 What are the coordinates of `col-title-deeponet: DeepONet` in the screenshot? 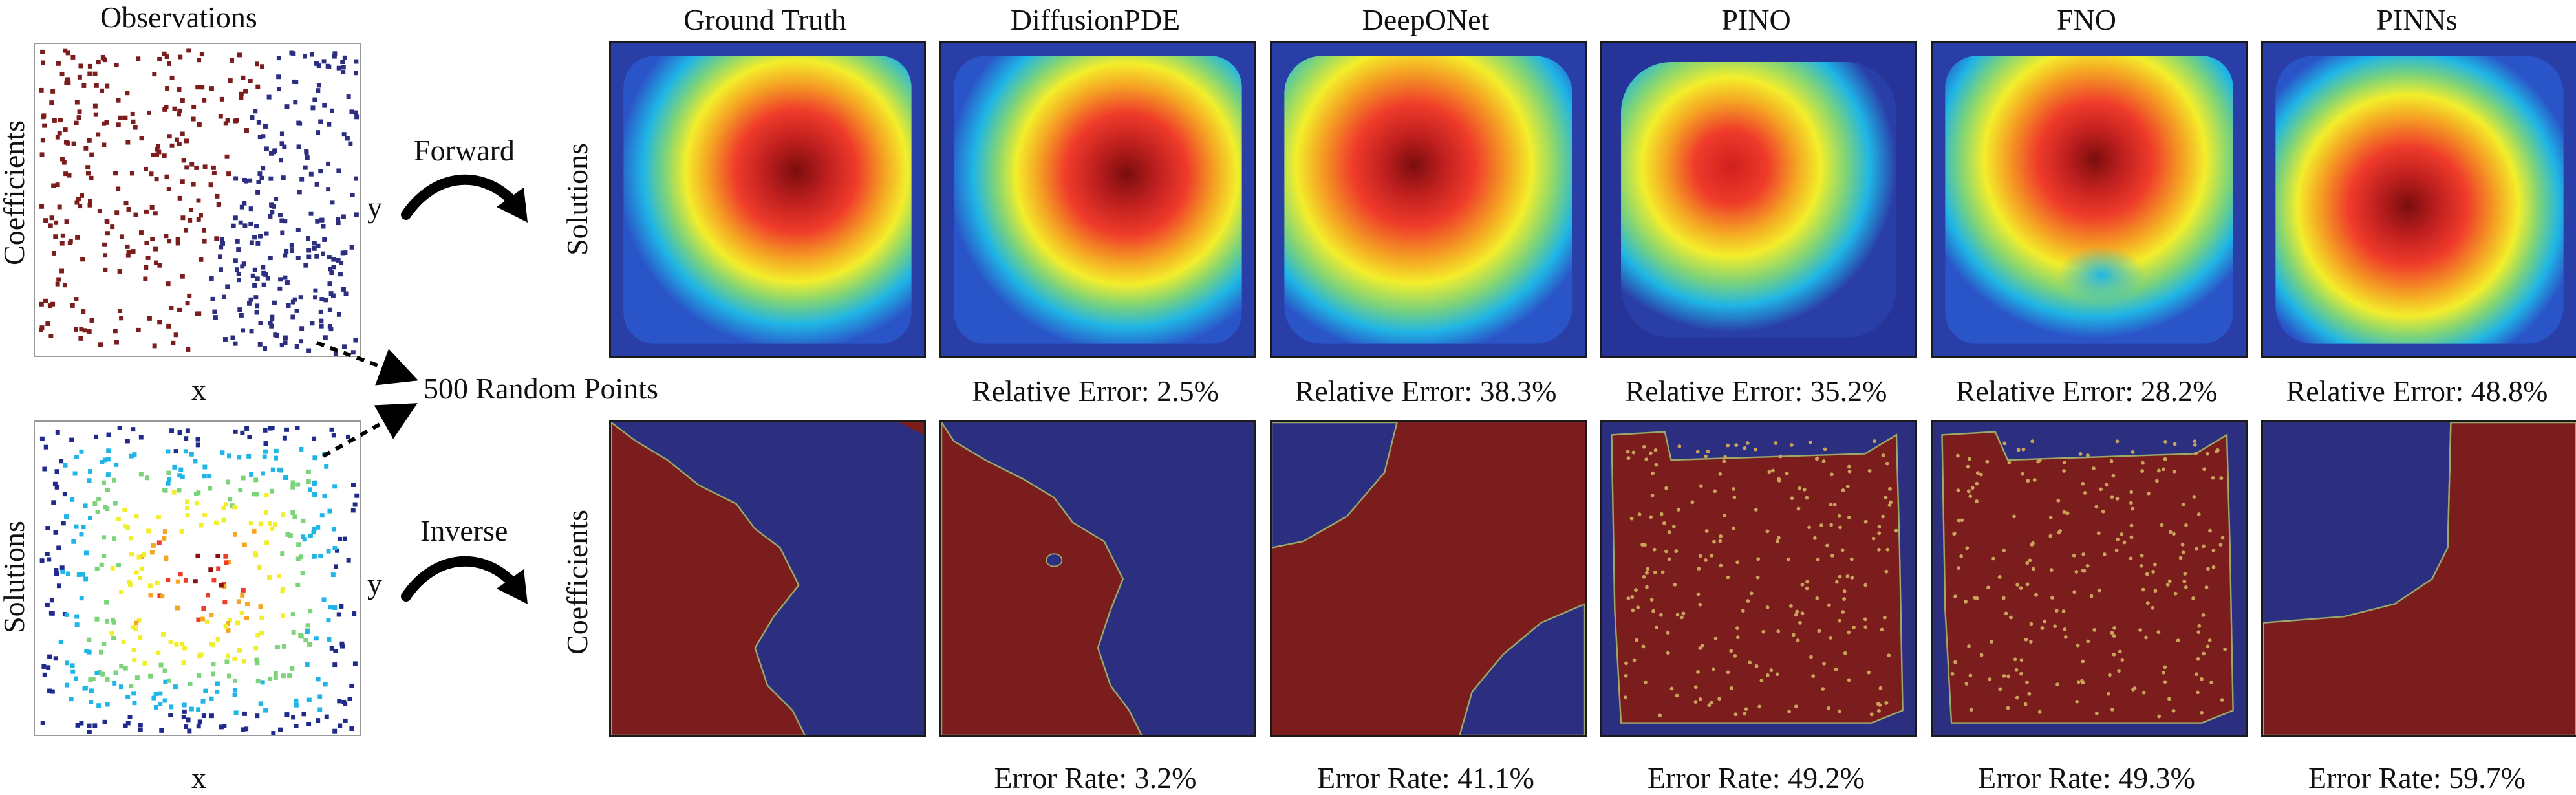 It's located at (1426, 19).